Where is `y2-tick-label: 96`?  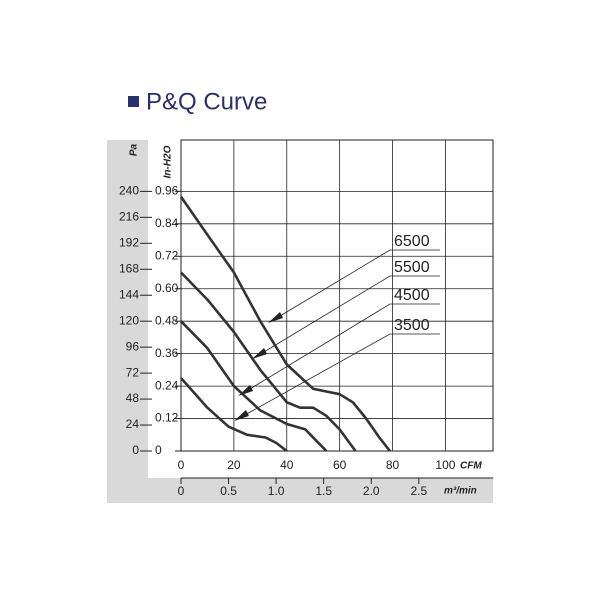 y2-tick-label: 96 is located at coordinates (133, 346).